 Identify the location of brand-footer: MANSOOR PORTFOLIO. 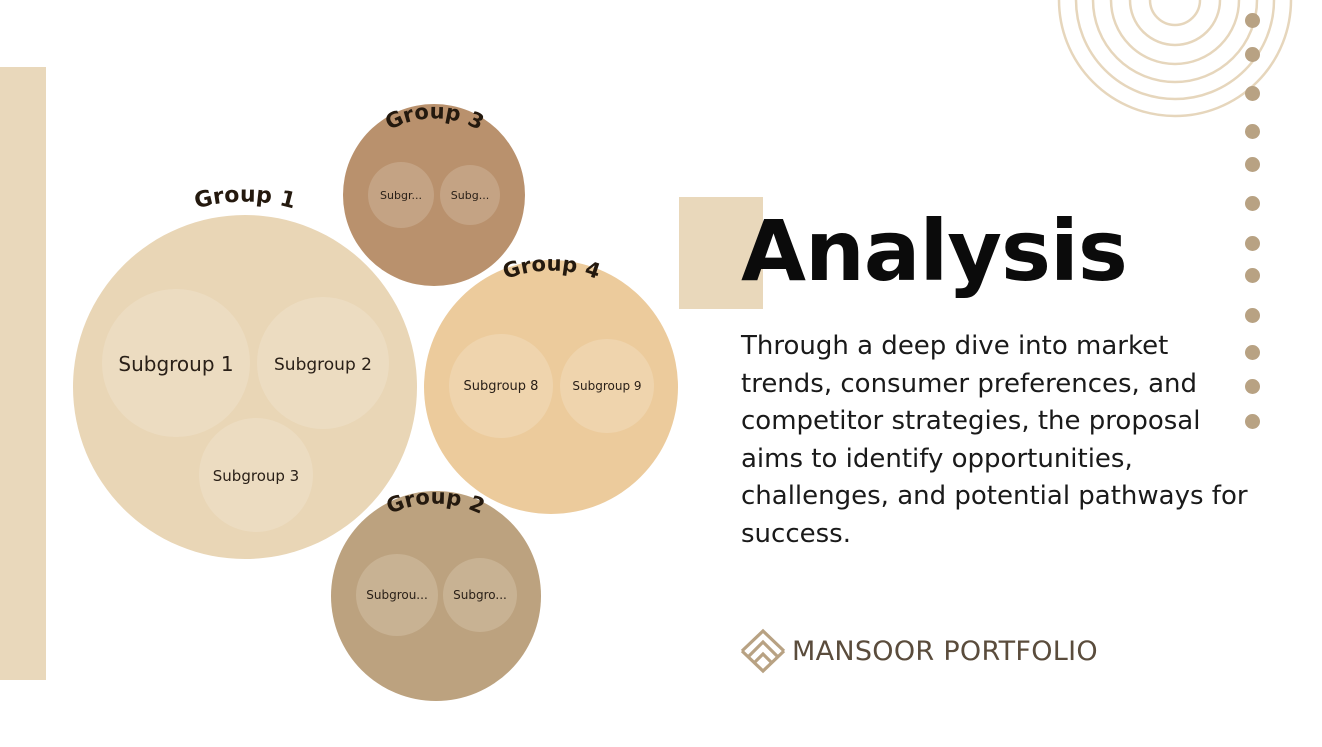
(919, 651).